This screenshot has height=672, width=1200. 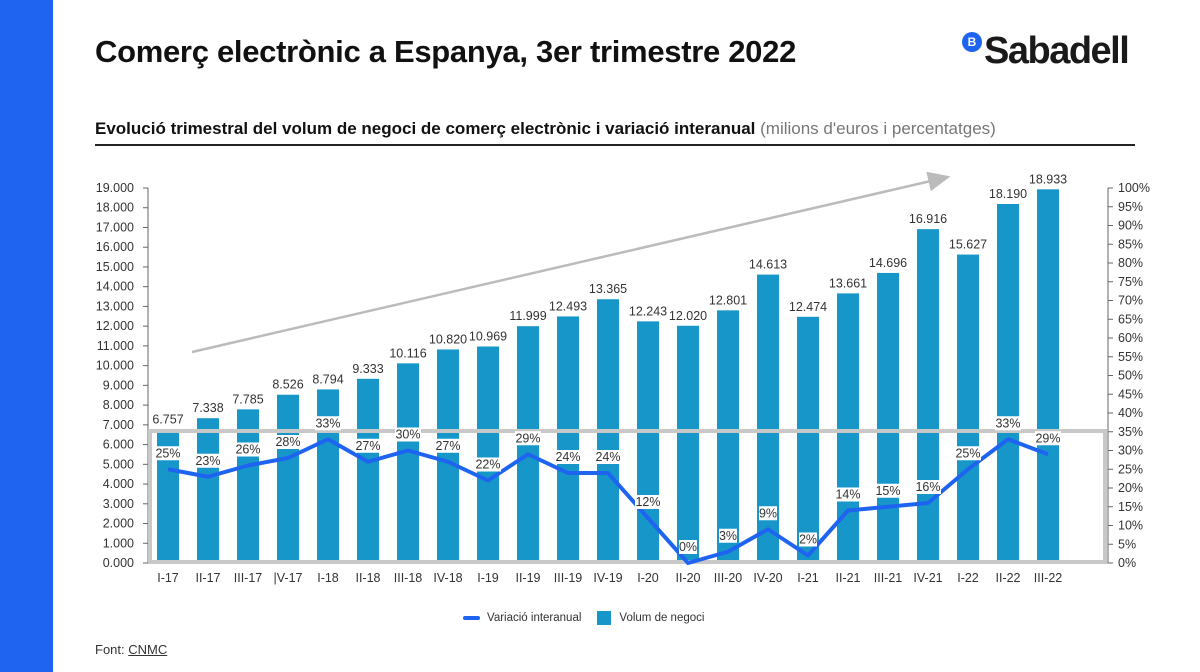 What do you see at coordinates (888, 263) in the screenshot?
I see `bar-value-label: 14.696` at bounding box center [888, 263].